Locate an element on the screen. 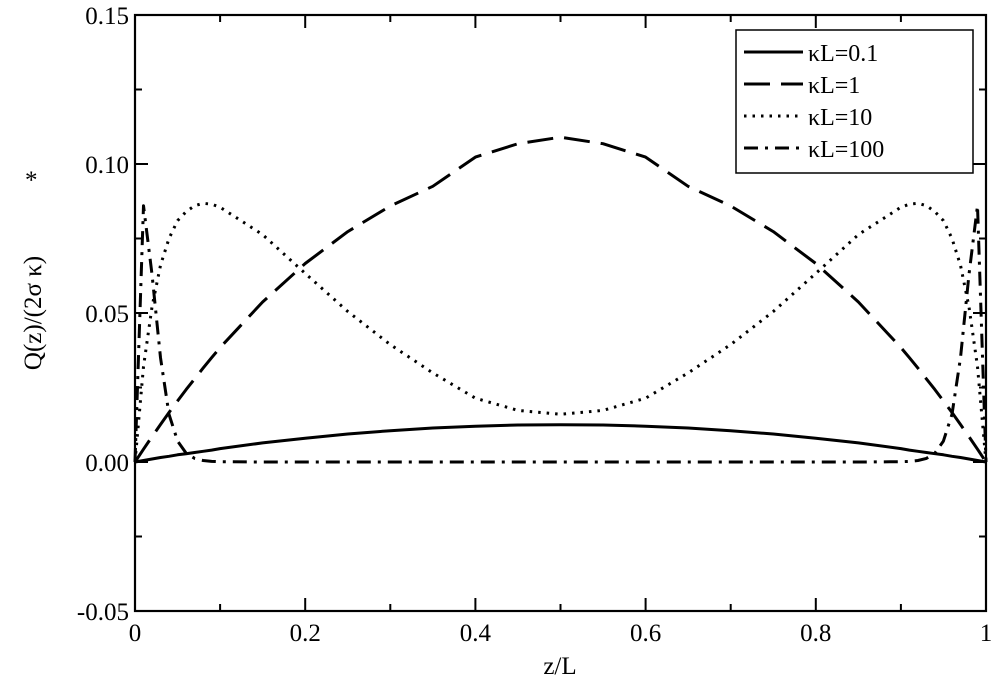  y-tick-label: -0.05 is located at coordinates (103, 612).